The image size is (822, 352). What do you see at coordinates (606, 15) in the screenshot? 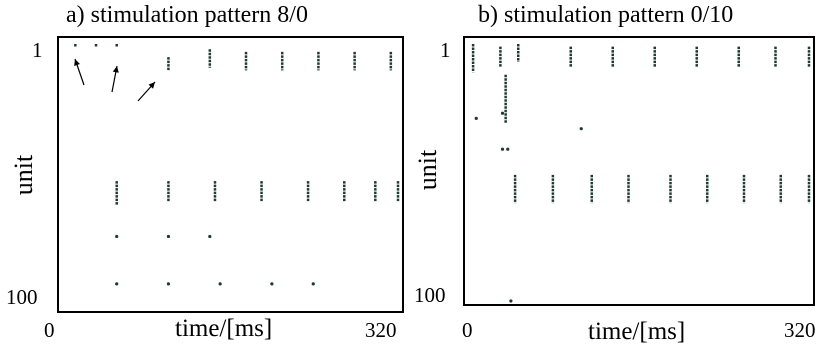
I see `chart-title: b) stimulation pattern 0/10` at bounding box center [606, 15].